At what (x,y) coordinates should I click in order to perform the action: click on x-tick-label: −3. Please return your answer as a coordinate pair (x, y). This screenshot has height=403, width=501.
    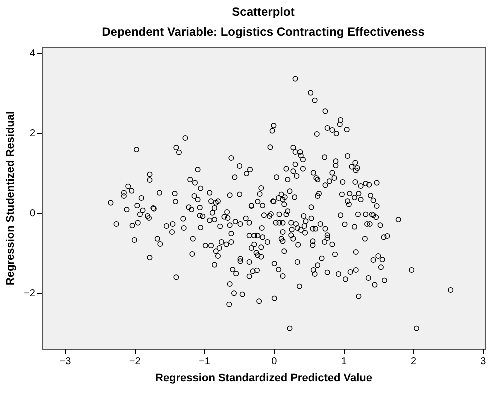
    Looking at the image, I should click on (66, 362).